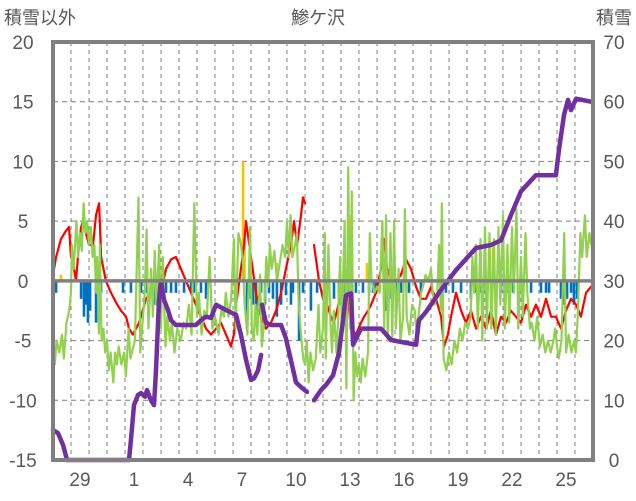 Image resolution: width=636 pixels, height=501 pixels. Describe the element at coordinates (613, 222) in the screenshot. I see `right-y-tick-label: 40` at that location.